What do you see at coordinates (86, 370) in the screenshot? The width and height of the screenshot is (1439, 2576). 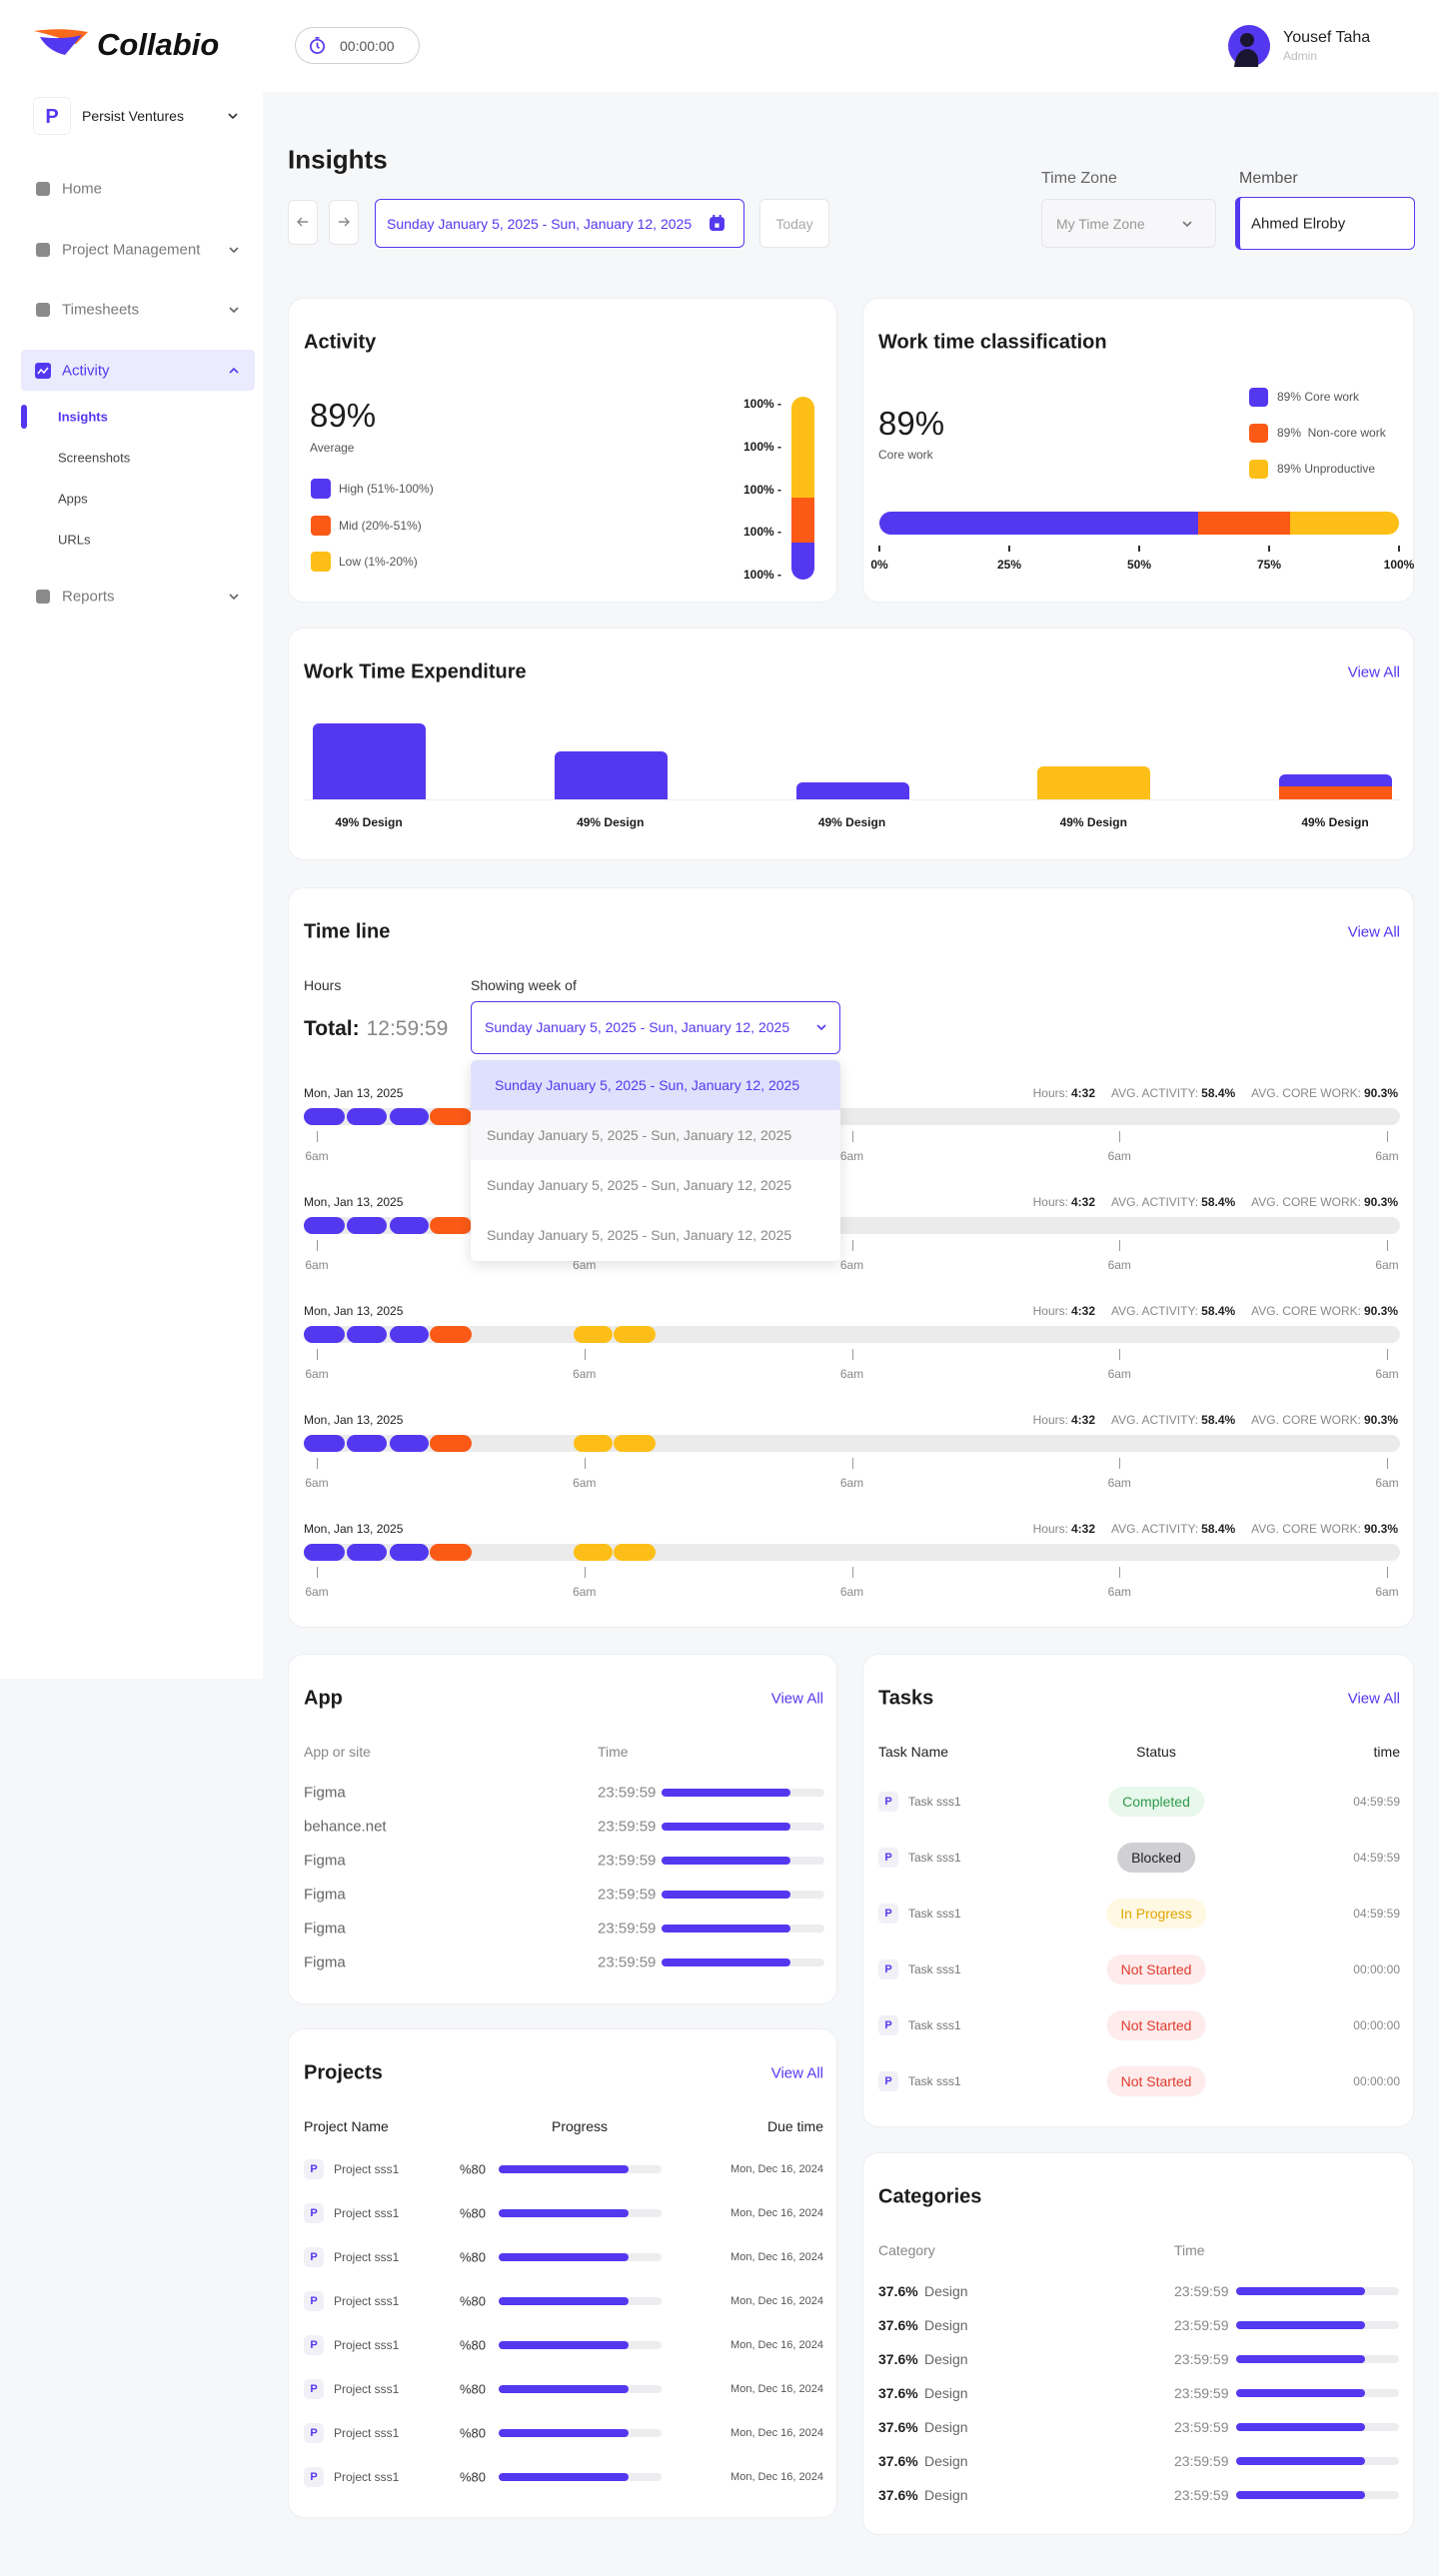 I see `menu-item: Activity` at bounding box center [86, 370].